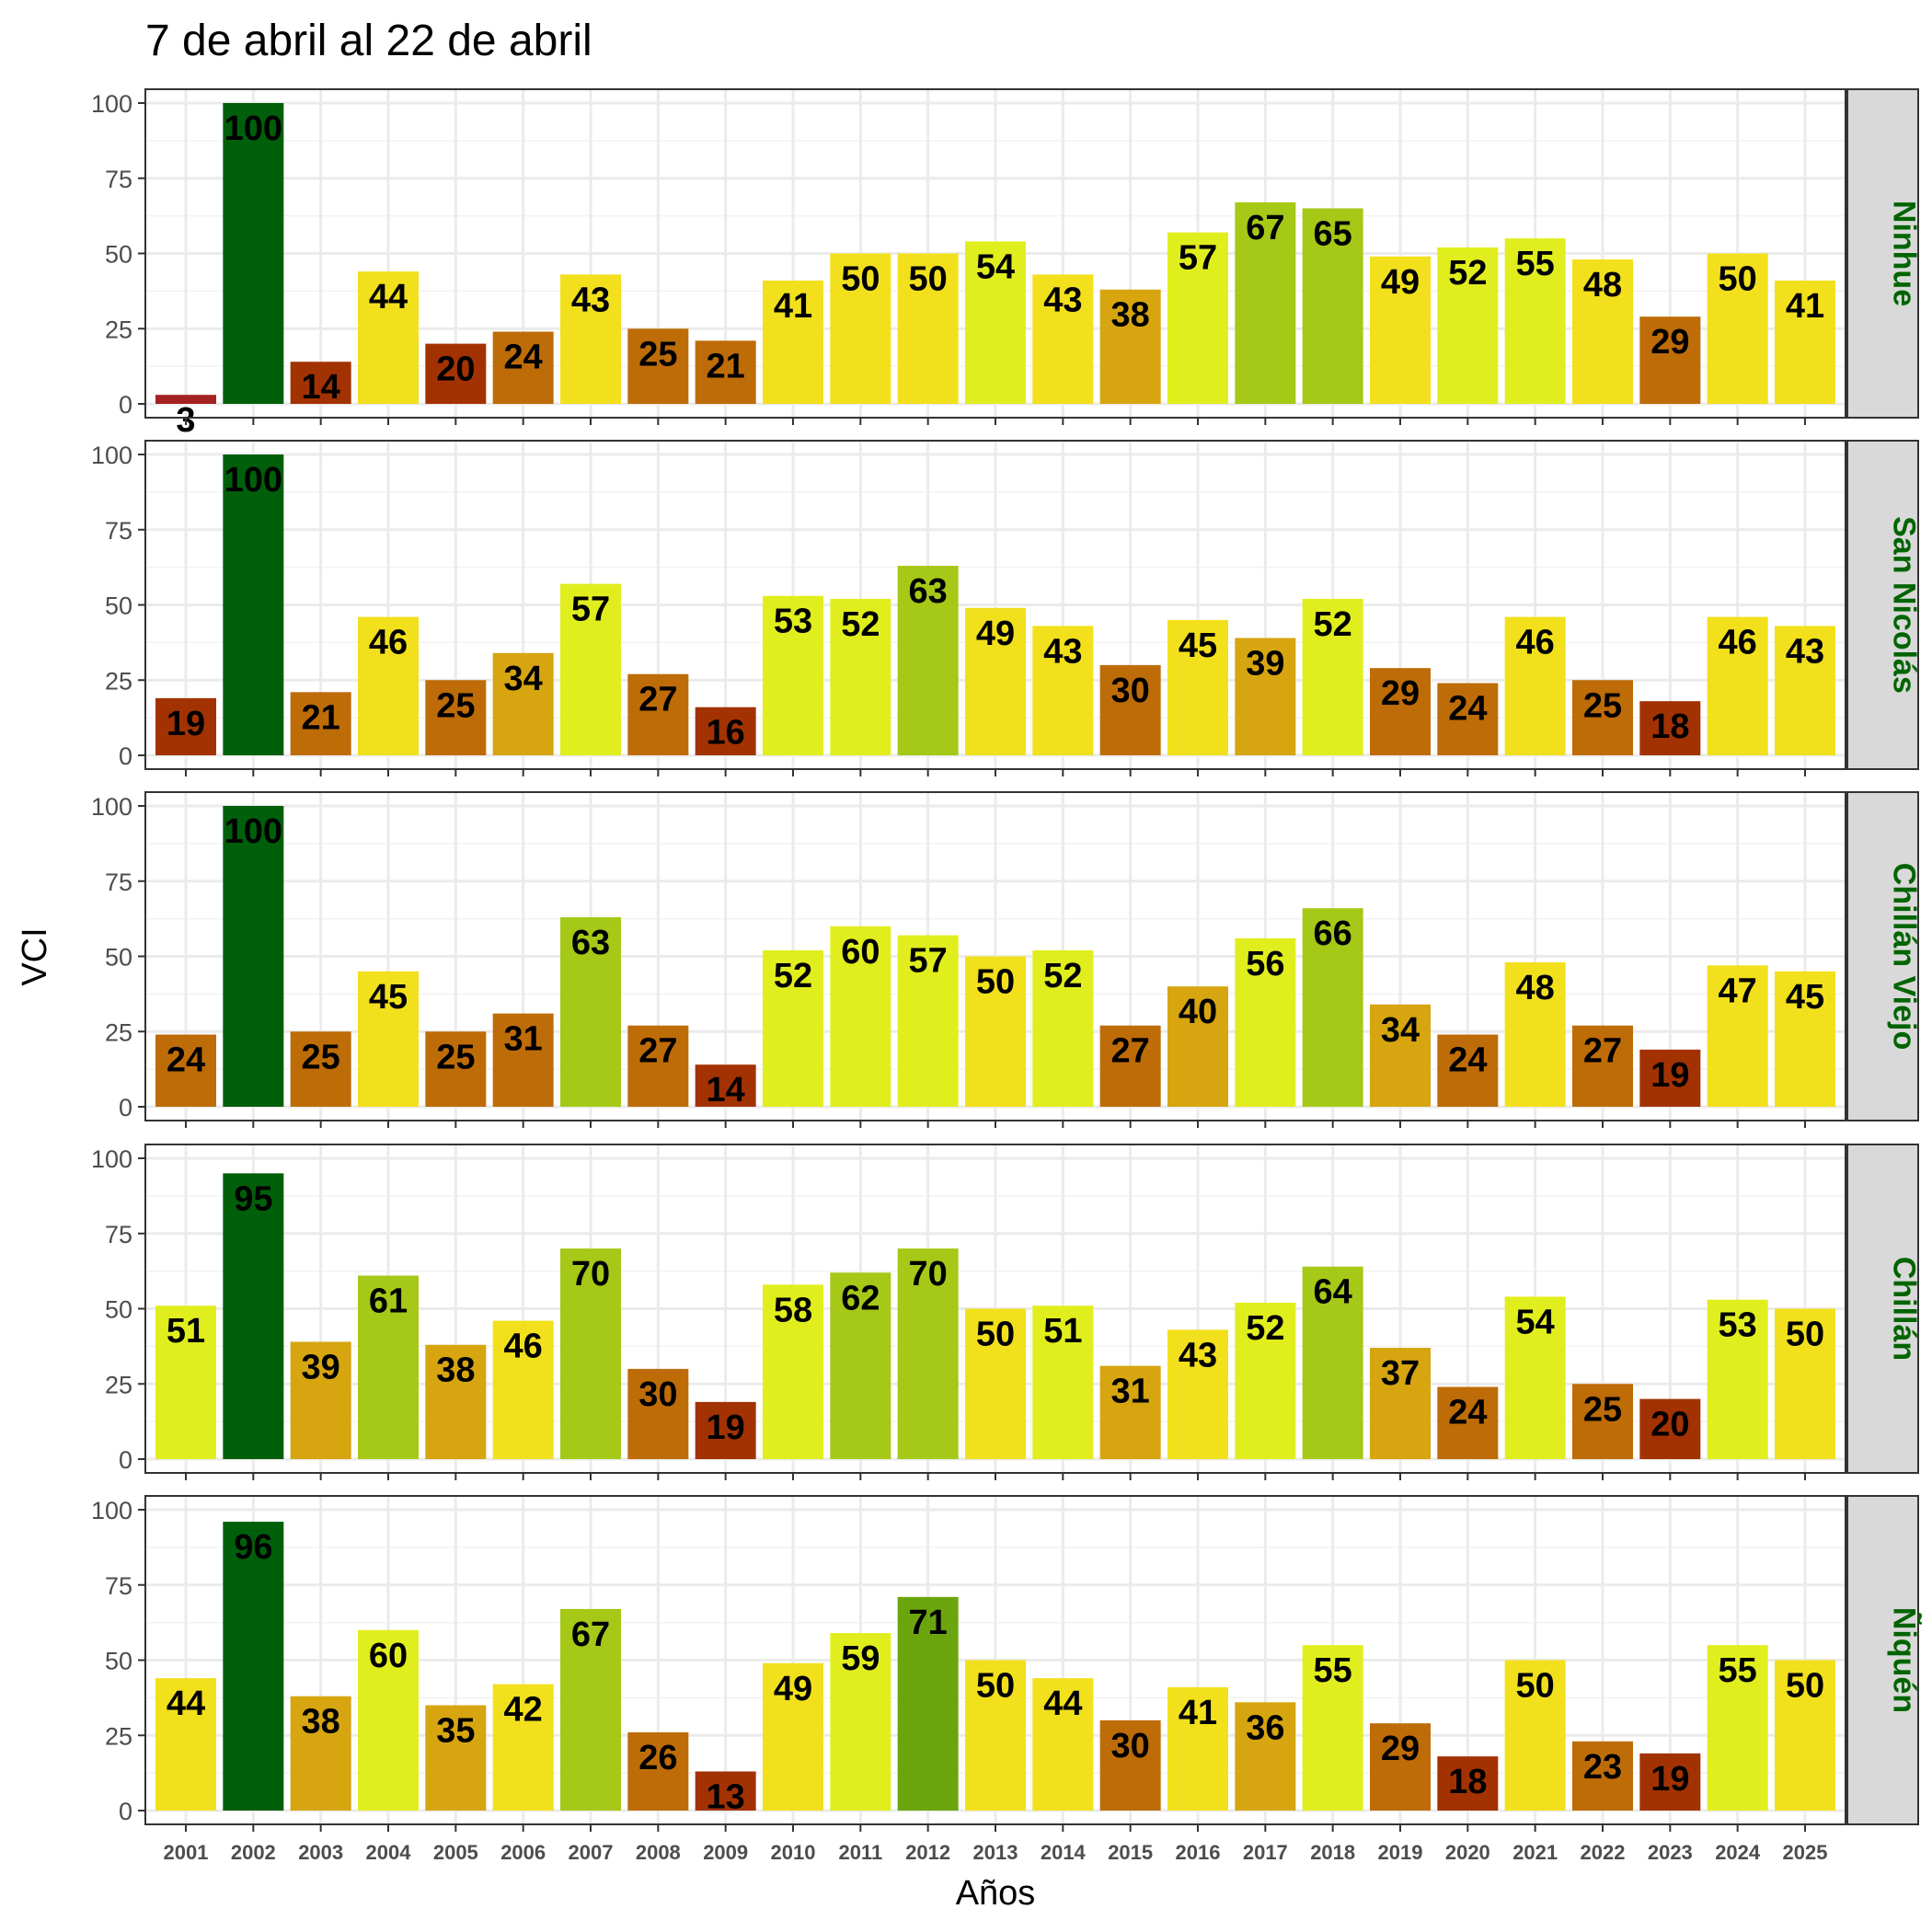 Image resolution: width=1932 pixels, height=1932 pixels. I want to click on bar-value-label: 27, so click(657, 1051).